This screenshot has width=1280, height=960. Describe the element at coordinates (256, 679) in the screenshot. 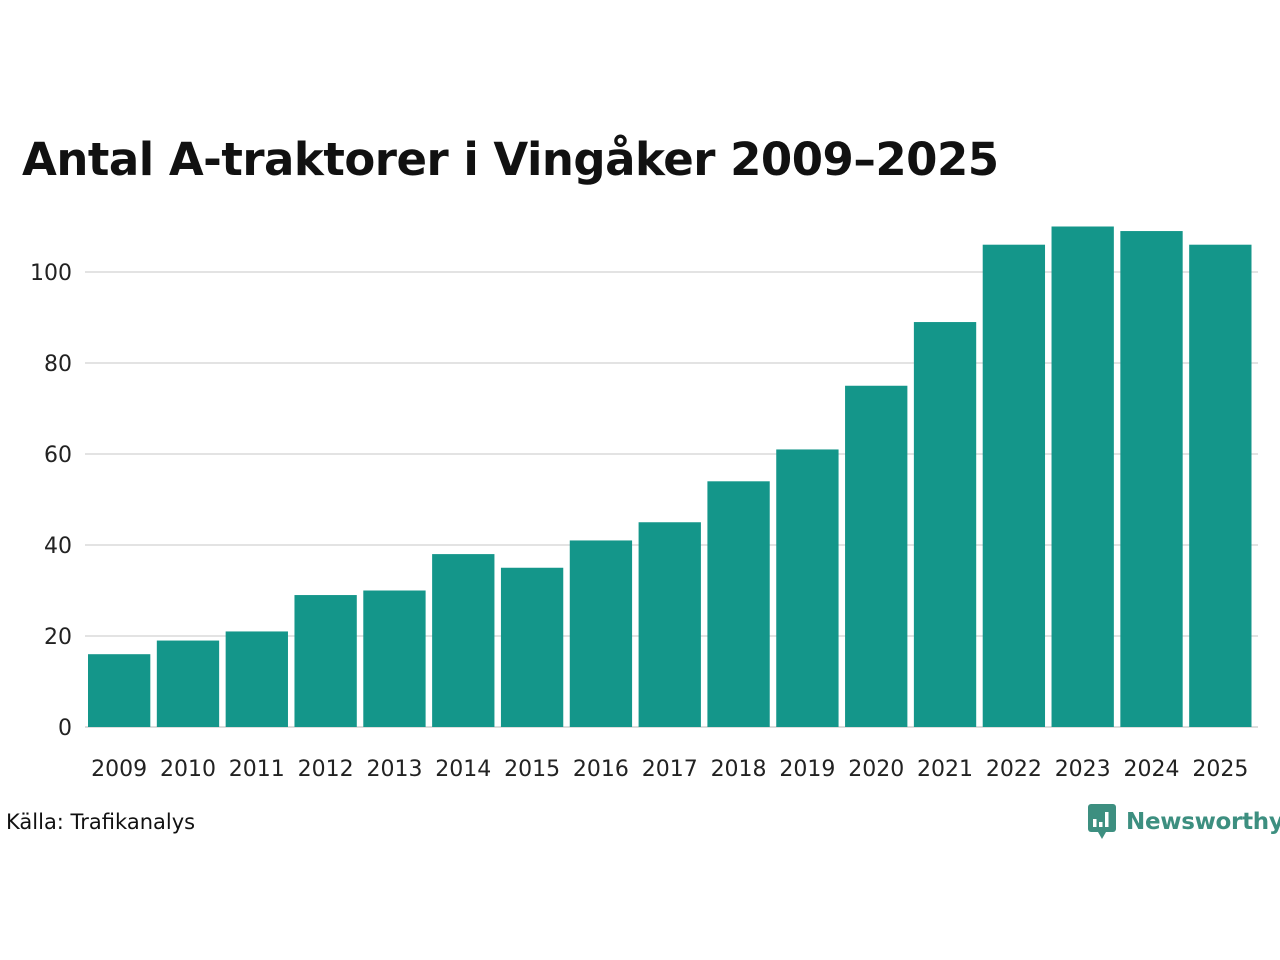

I see `bar-2011` at that location.